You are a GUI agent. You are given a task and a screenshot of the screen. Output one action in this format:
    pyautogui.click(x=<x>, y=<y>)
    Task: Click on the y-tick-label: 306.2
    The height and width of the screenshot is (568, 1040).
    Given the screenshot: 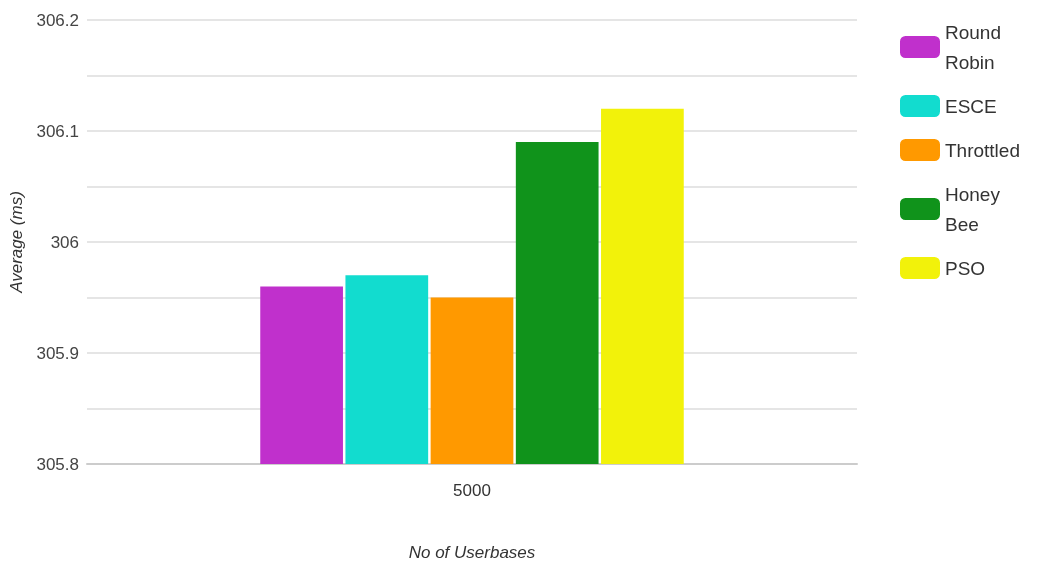 What is the action you would take?
    pyautogui.click(x=57, y=20)
    